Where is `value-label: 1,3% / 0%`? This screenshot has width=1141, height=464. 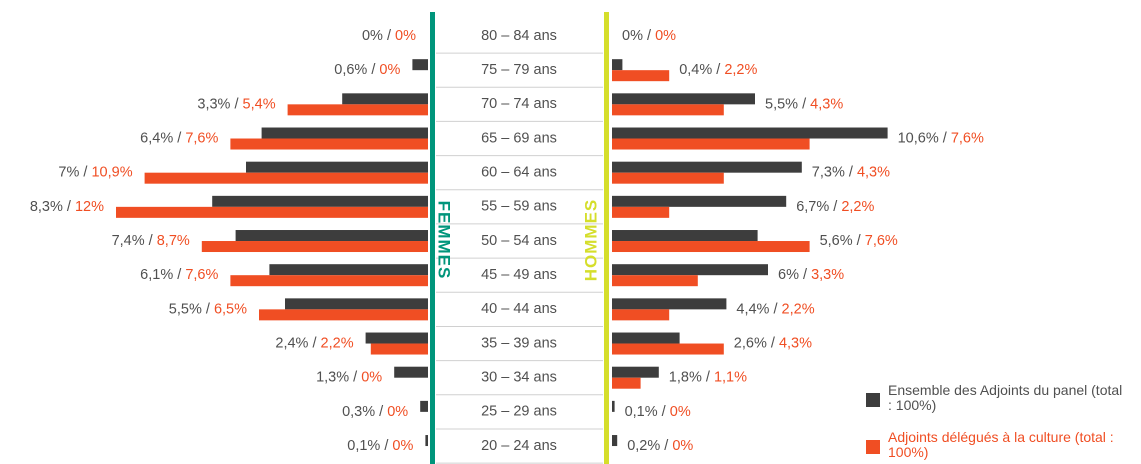 value-label: 1,3% / 0% is located at coordinates (349, 378).